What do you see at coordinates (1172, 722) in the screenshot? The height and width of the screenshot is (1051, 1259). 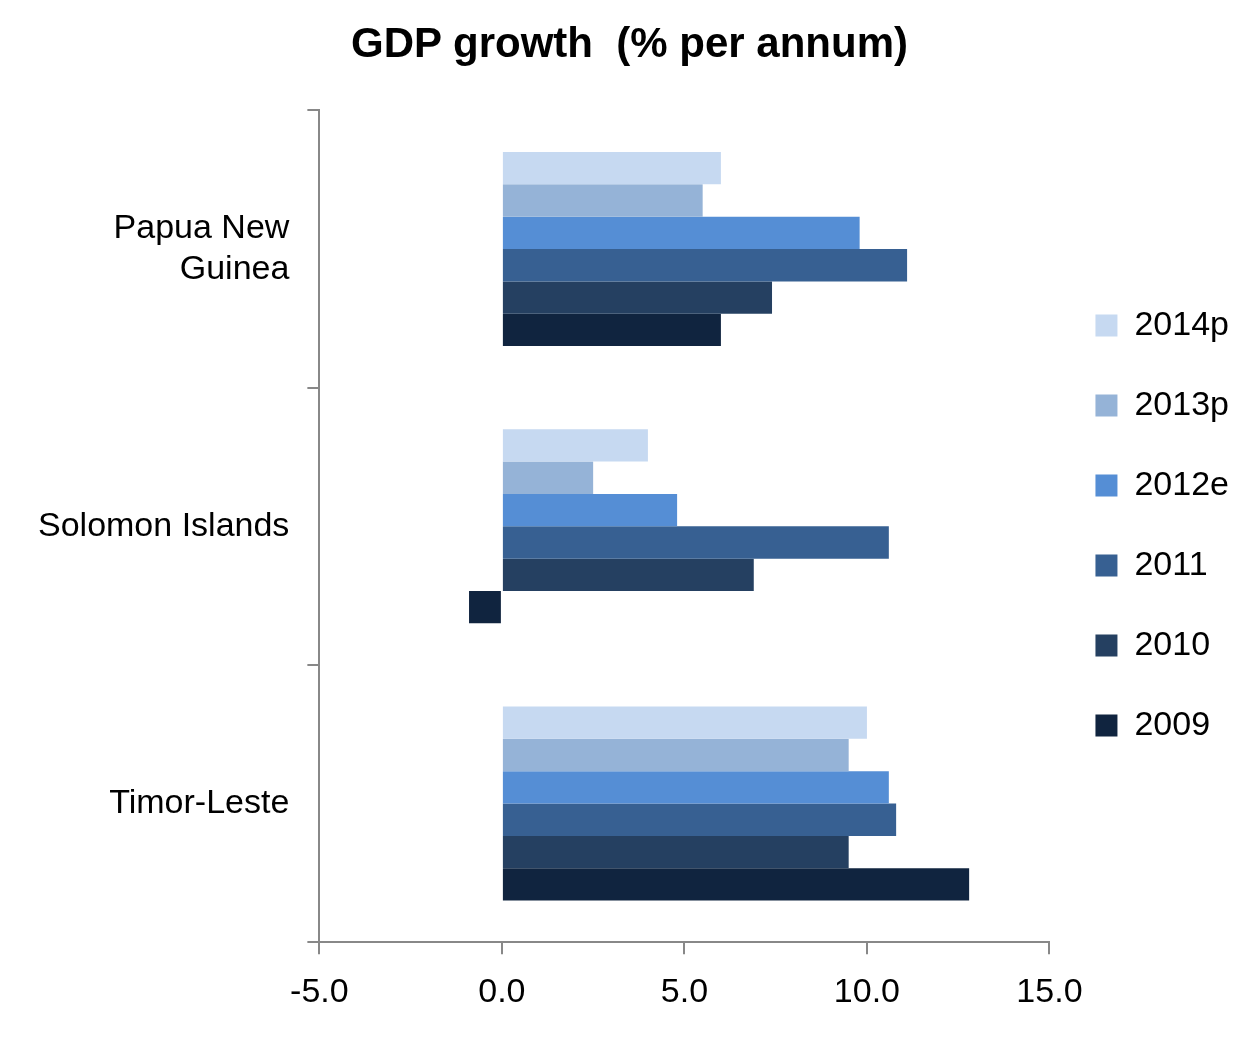 I see `legend-label: 2009` at bounding box center [1172, 722].